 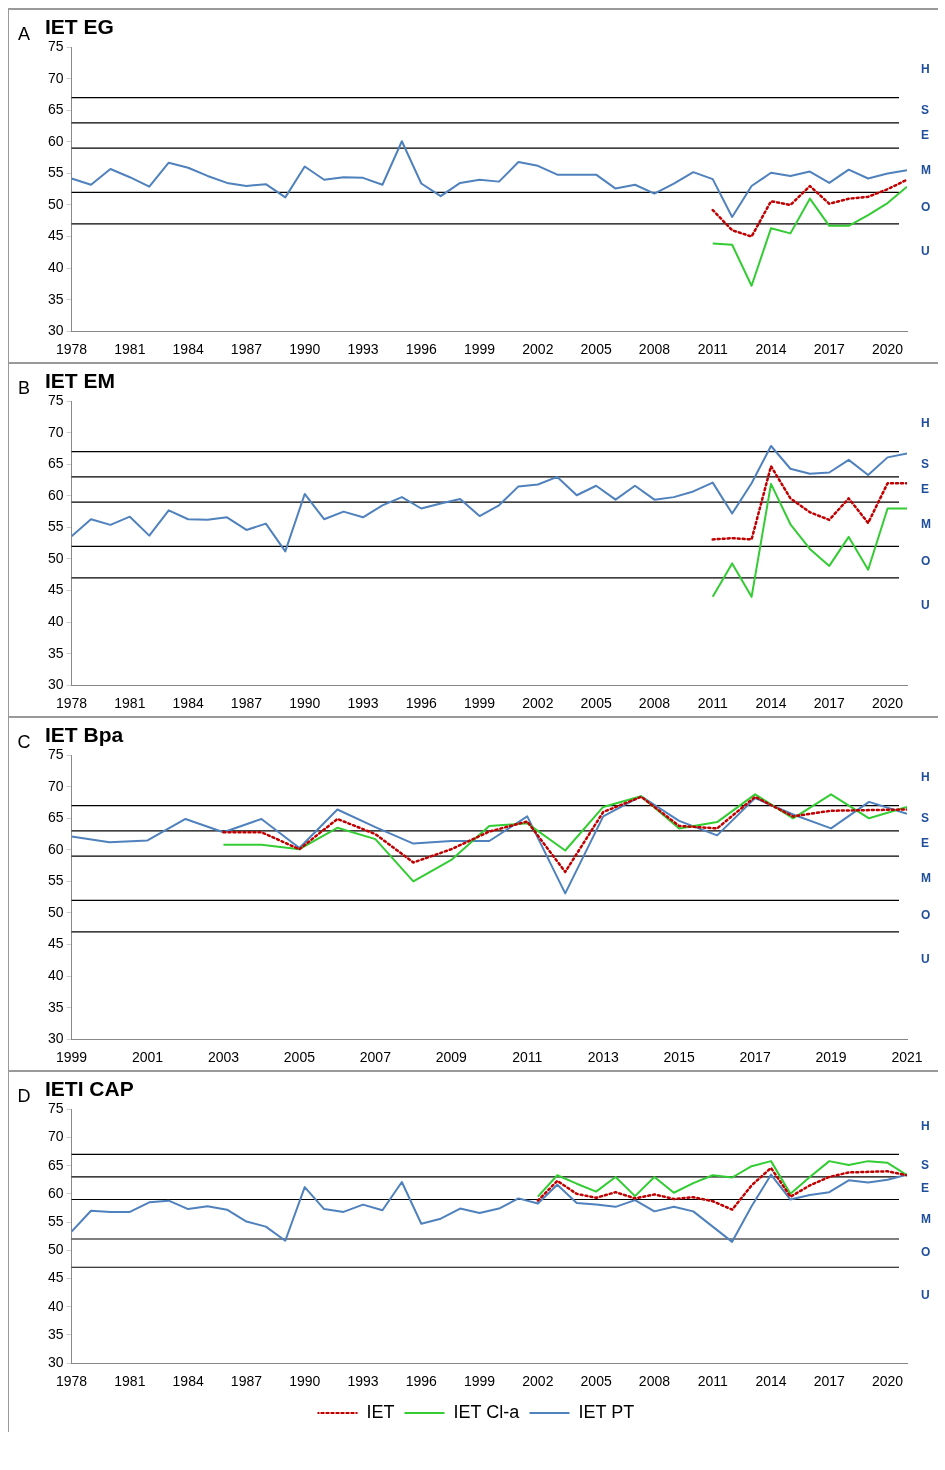 What do you see at coordinates (487, 1411) in the screenshot?
I see `legend-label: IET Cl-a` at bounding box center [487, 1411].